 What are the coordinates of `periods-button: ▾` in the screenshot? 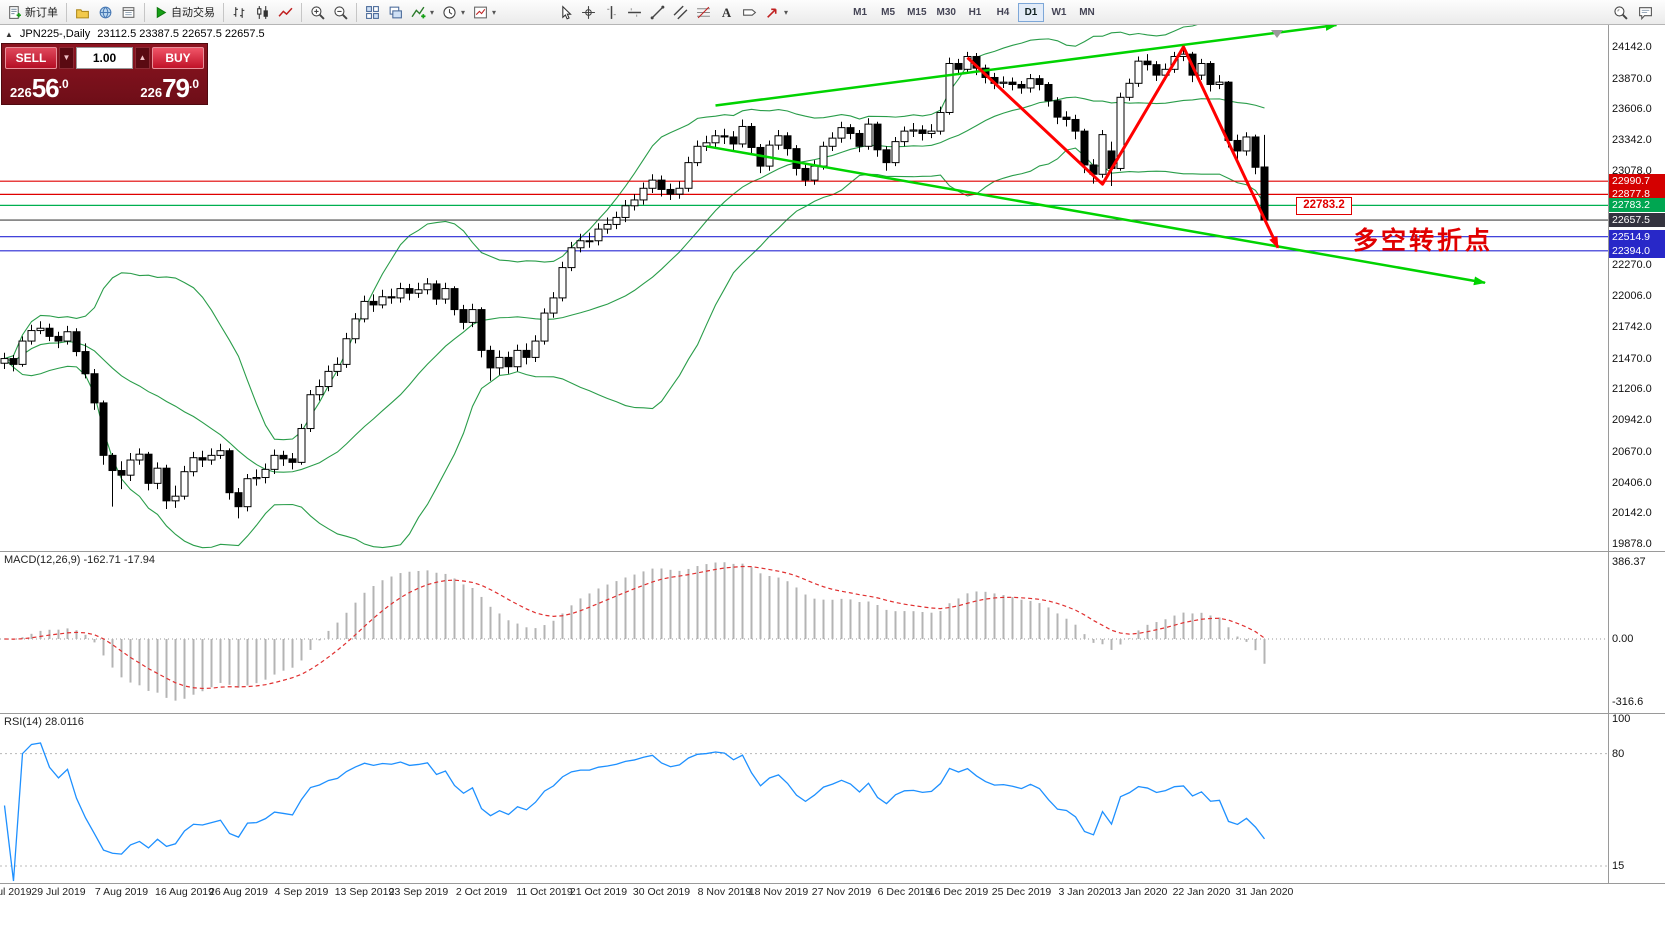 It's located at (453, 12).